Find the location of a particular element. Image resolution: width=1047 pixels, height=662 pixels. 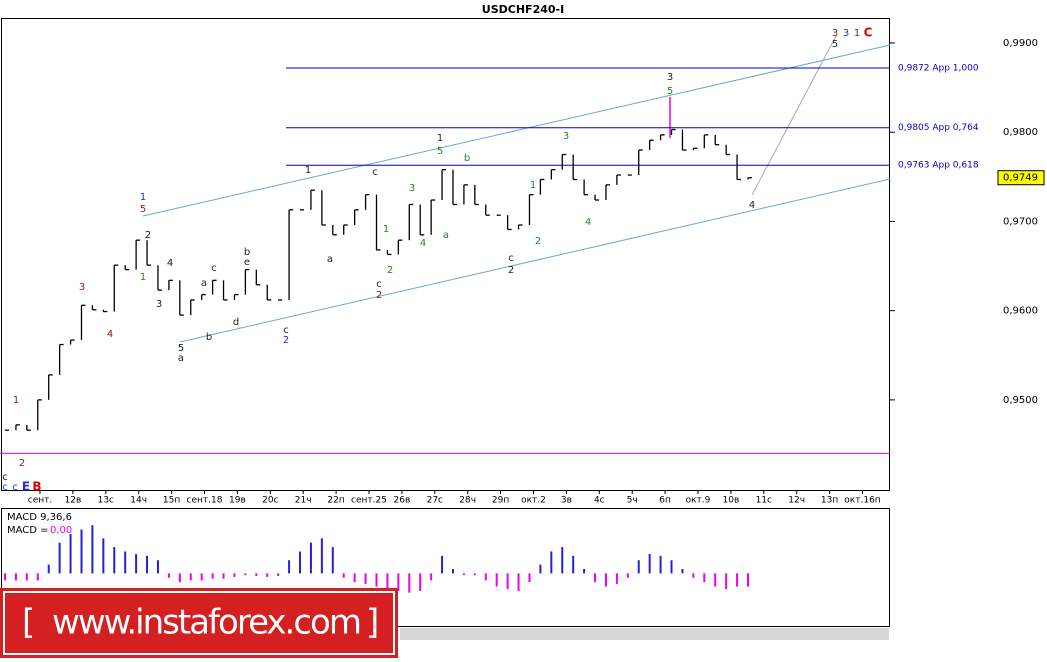

x-tick-label: 14ч is located at coordinates (138, 501).